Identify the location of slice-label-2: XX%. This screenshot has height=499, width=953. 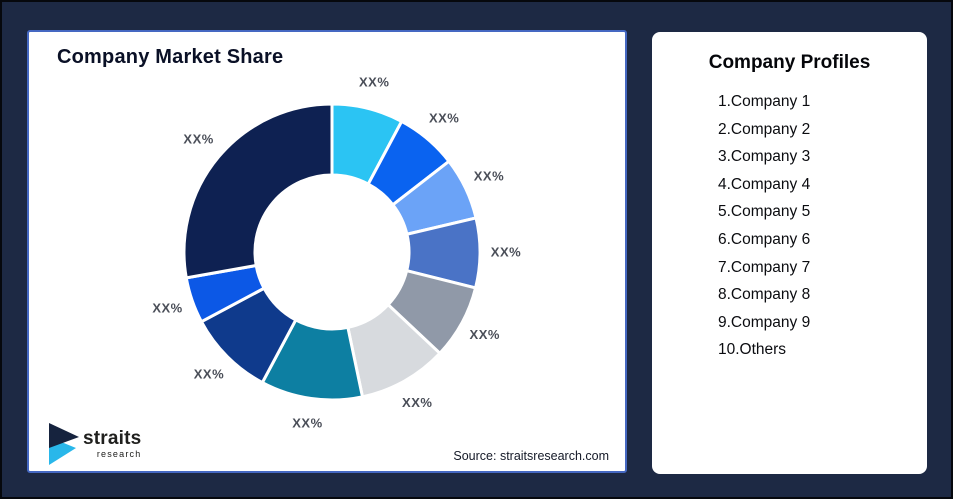
(444, 117).